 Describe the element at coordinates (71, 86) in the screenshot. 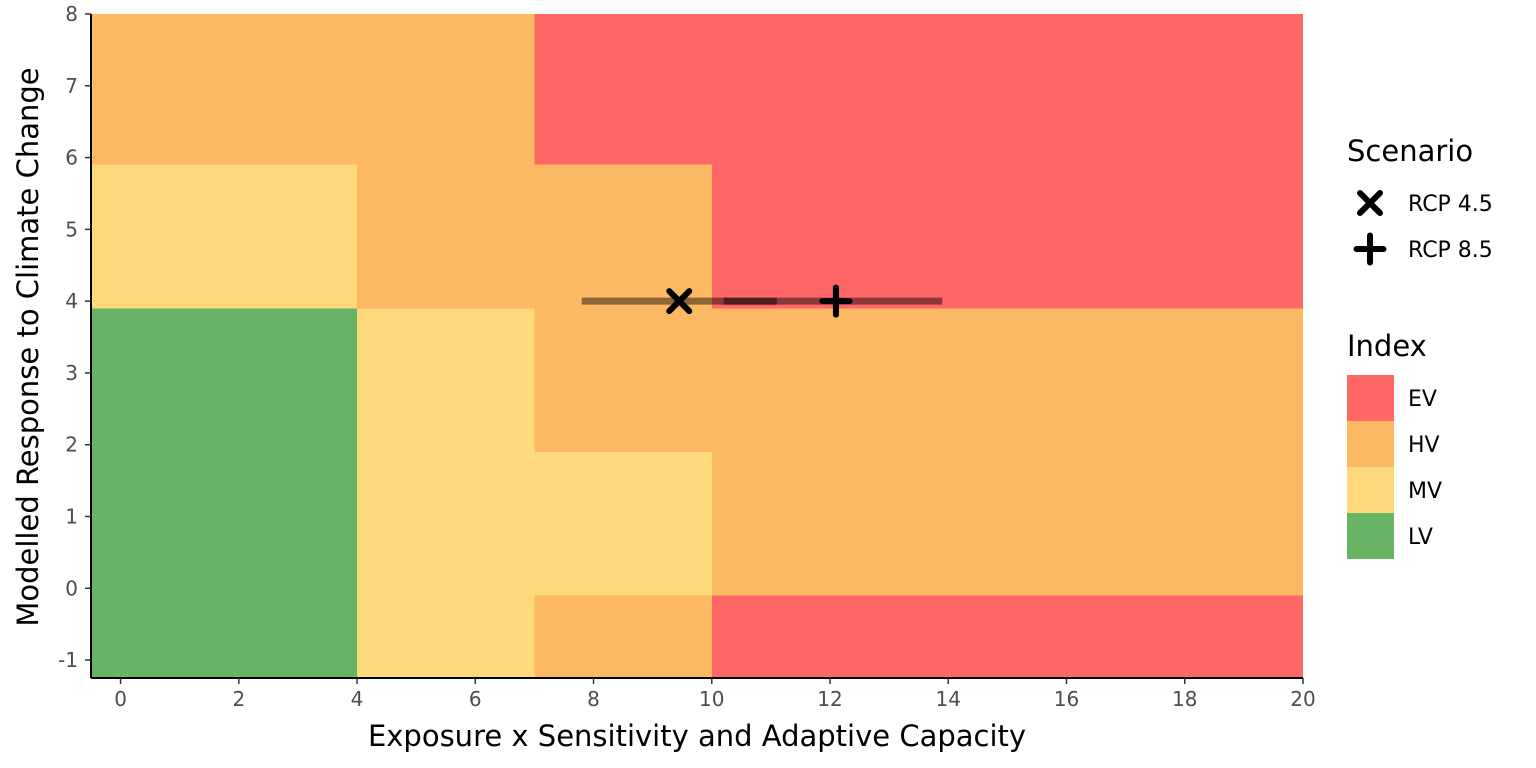

I see `y-tick-label-8: 7` at that location.